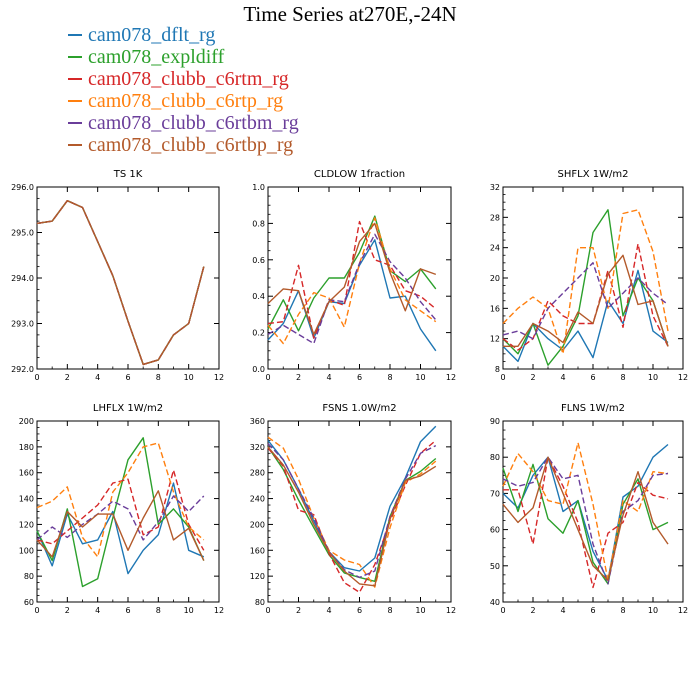 Image resolution: width=700 pixels, height=700 pixels. Describe the element at coordinates (26, 447) in the screenshot. I see `y-tick-label: 180` at that location.